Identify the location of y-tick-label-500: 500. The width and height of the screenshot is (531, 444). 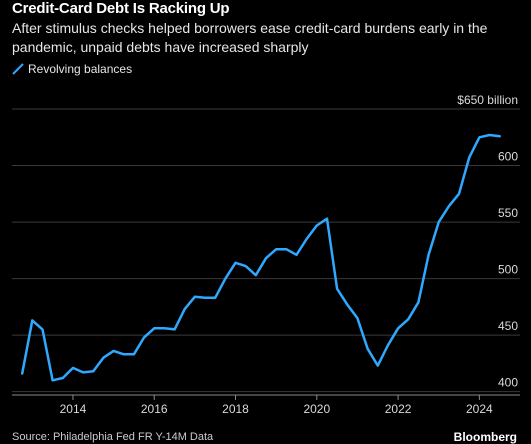
(508, 270).